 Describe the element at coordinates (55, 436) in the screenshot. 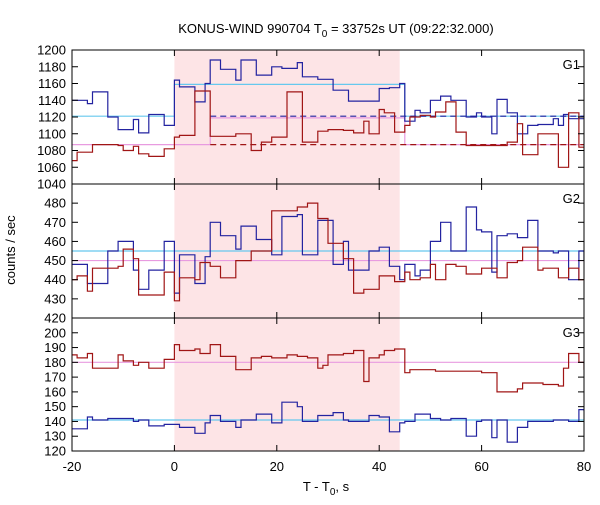

I see `y-tick-label: 130` at that location.